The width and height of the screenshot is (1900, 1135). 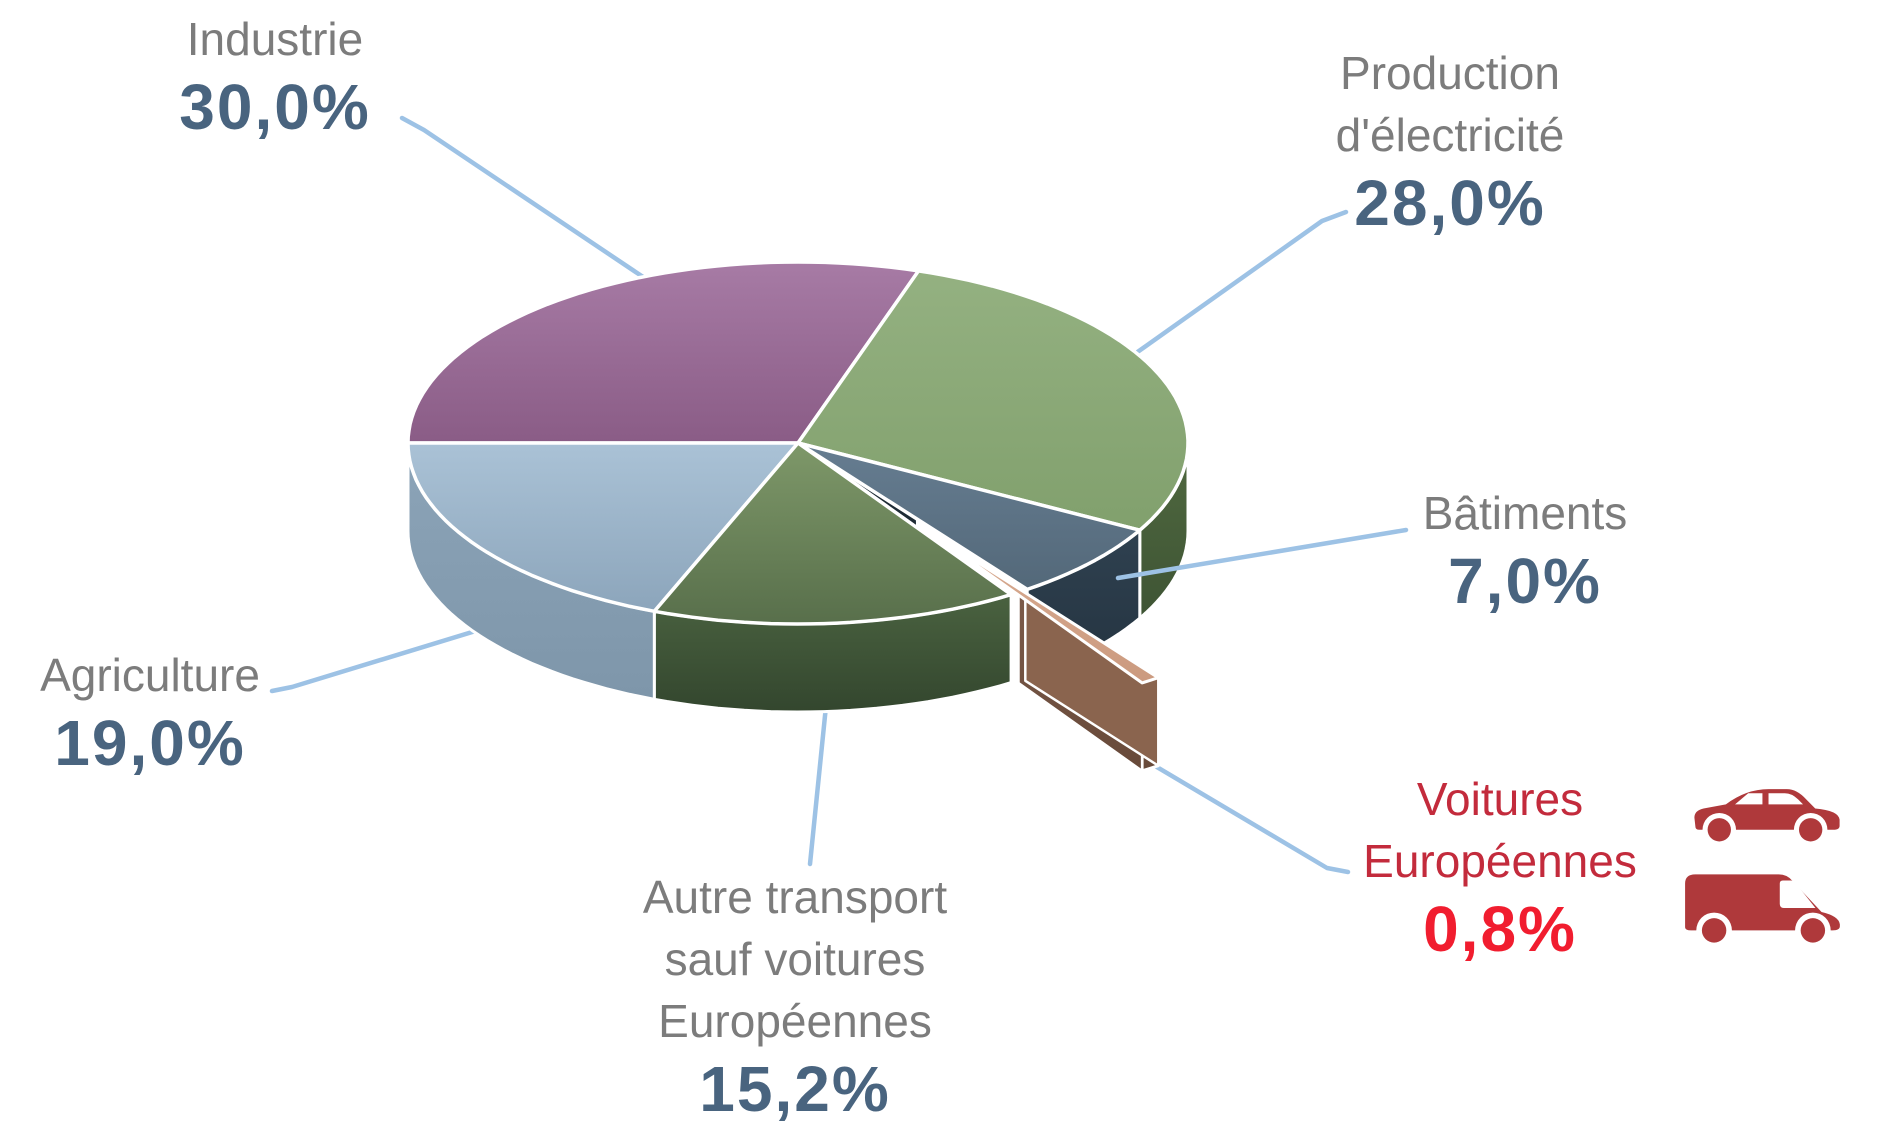 What do you see at coordinates (795, 1021) in the screenshot?
I see `label-autre-name-3: Européennes` at bounding box center [795, 1021].